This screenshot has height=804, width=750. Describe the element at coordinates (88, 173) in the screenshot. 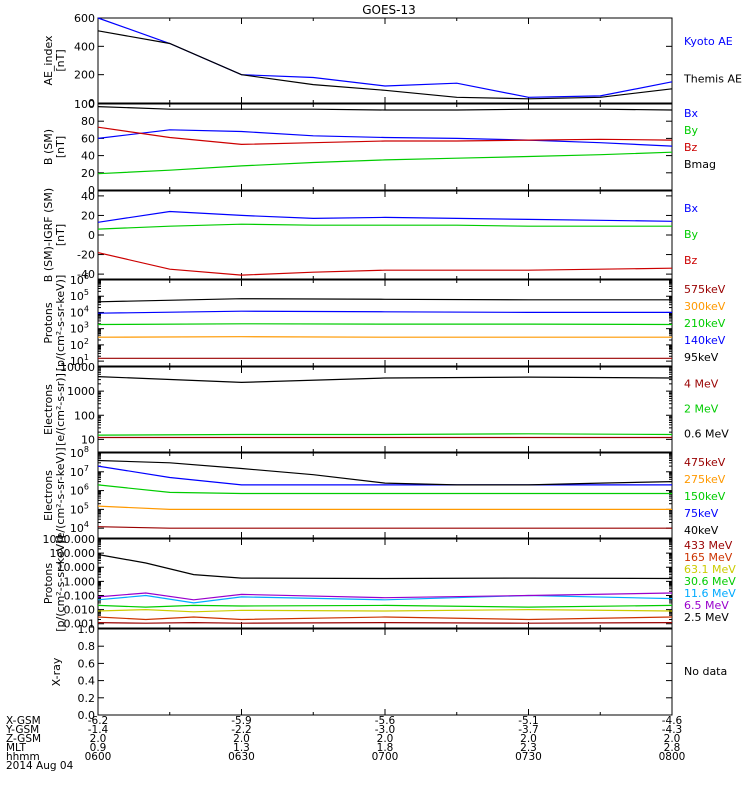

I see `y-tick-label: 20` at that location.